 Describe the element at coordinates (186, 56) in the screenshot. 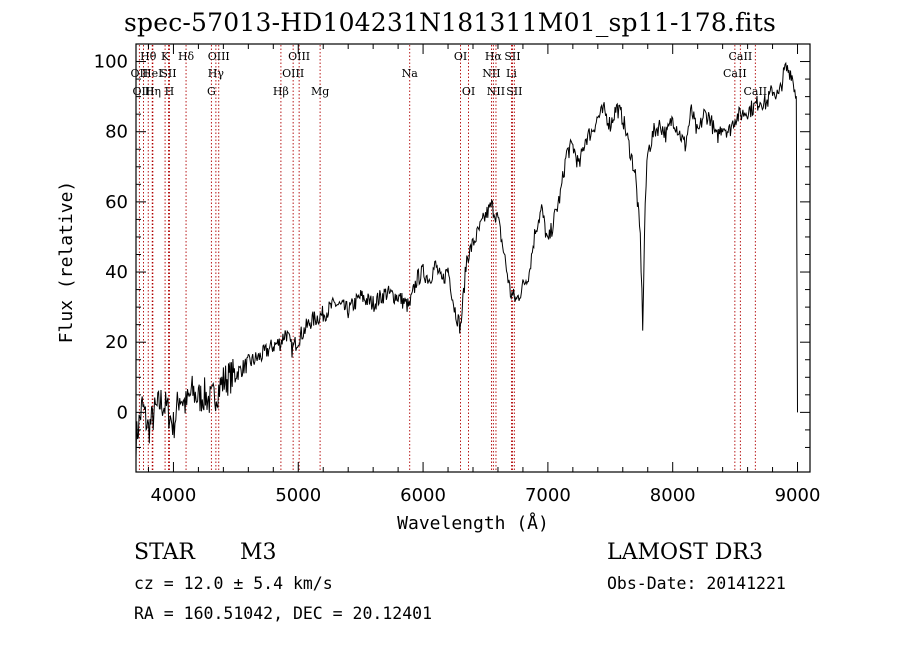

I see `line-label-8: Hδ` at that location.